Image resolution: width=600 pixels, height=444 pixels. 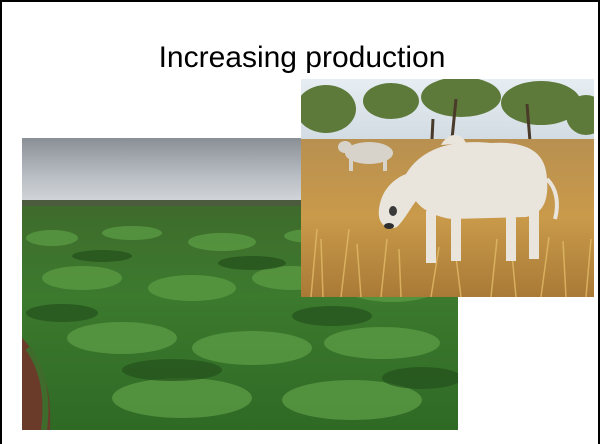 I want to click on slide-title: Increasing production, so click(x=302, y=57).